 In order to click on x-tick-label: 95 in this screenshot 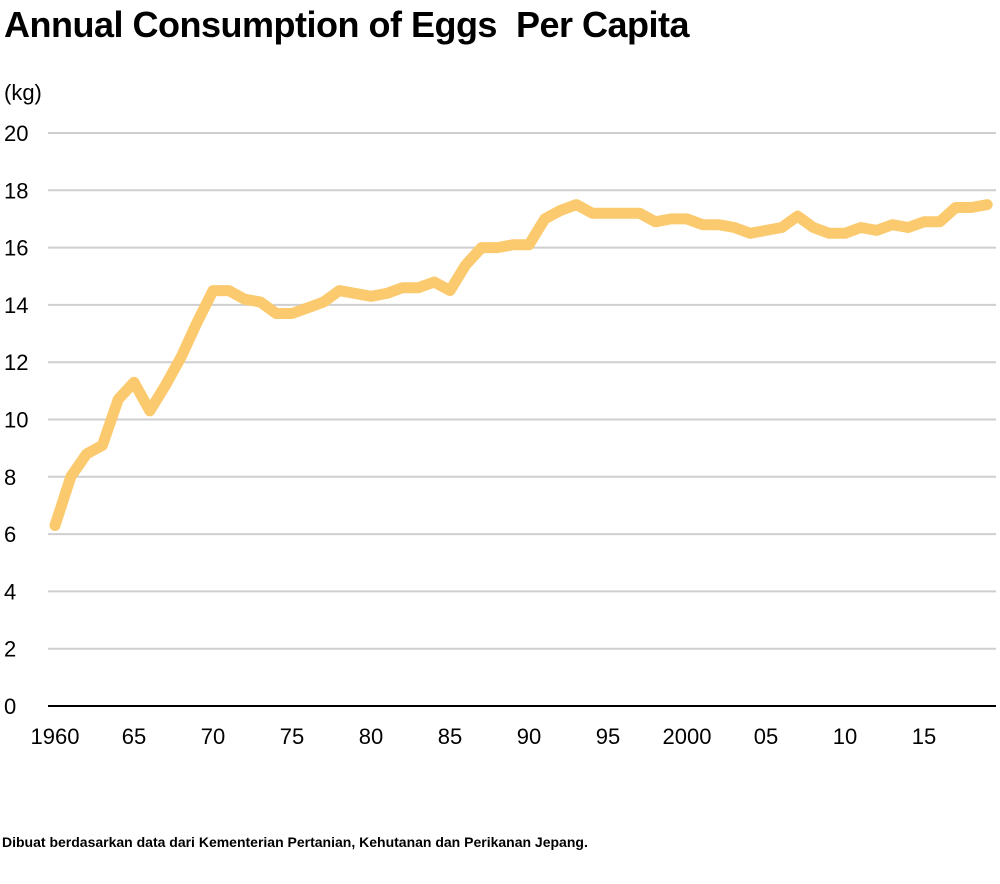, I will do `click(608, 736)`.